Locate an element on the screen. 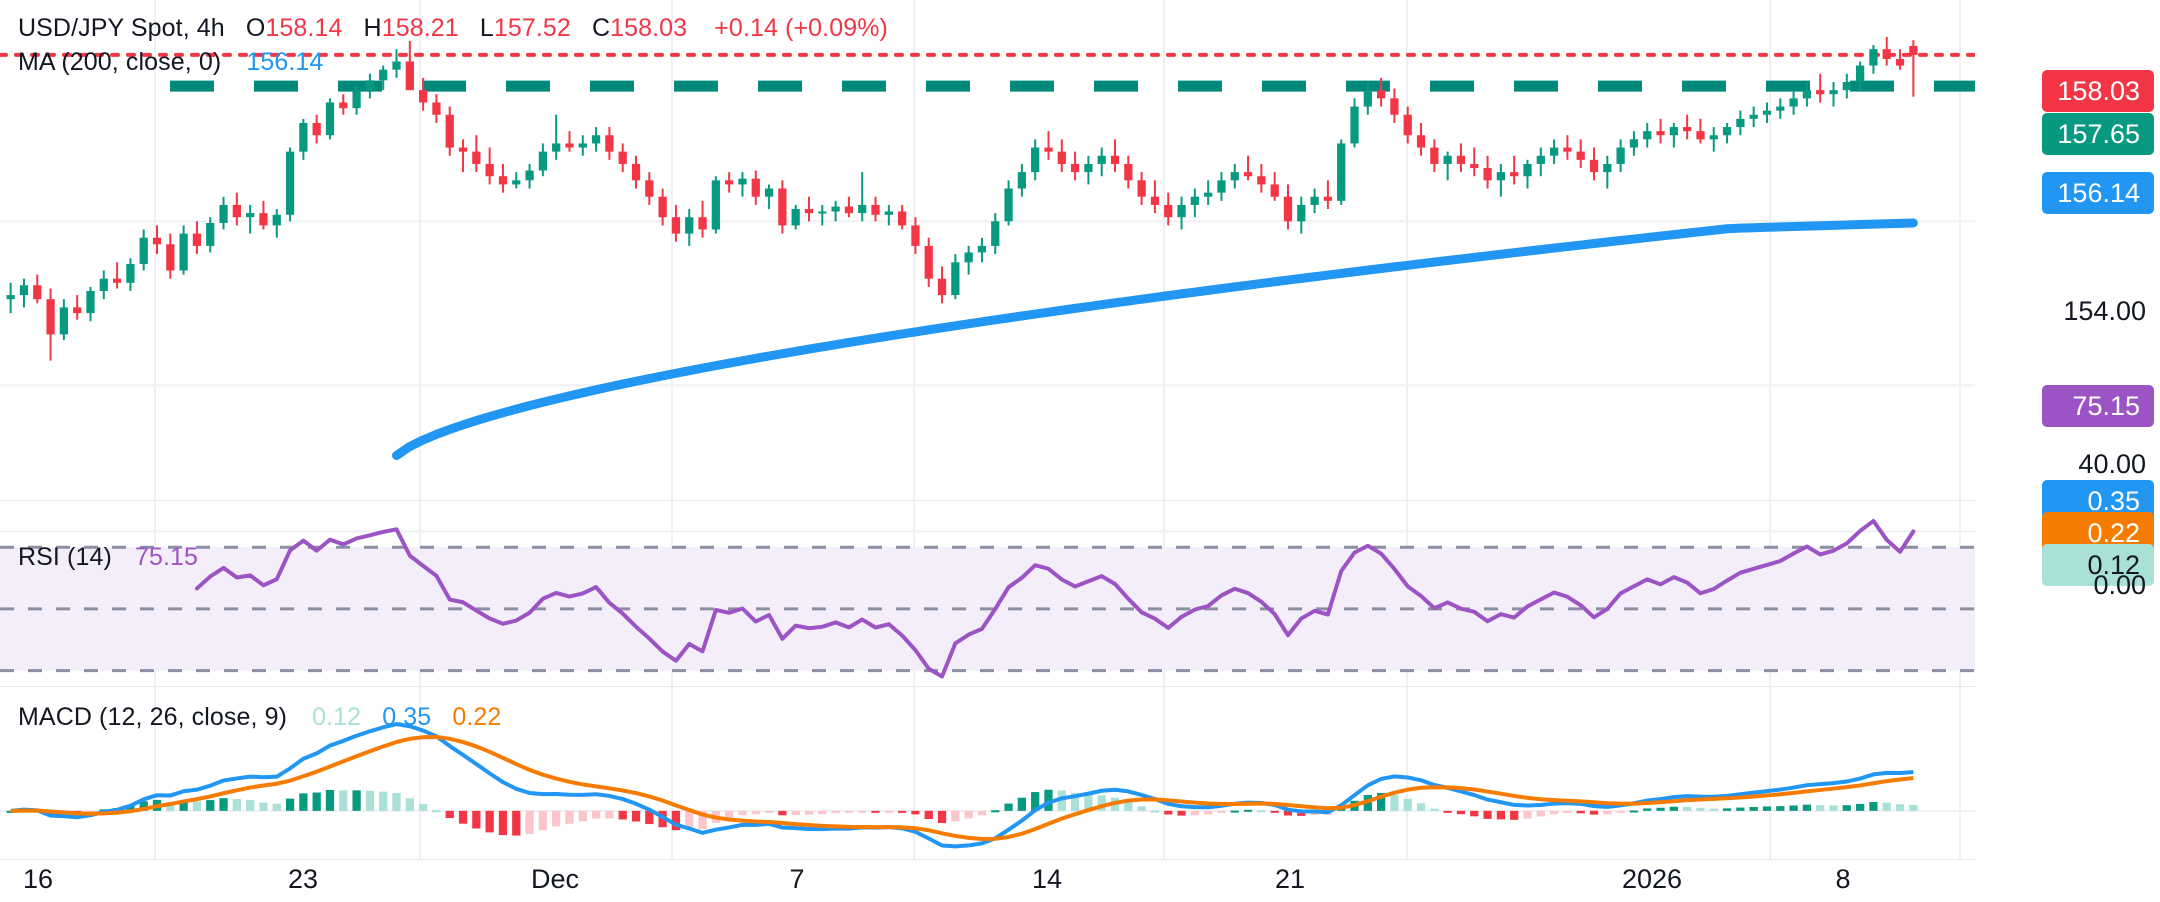  rsi-axis-label-40: 40.00 is located at coordinates (2112, 464).